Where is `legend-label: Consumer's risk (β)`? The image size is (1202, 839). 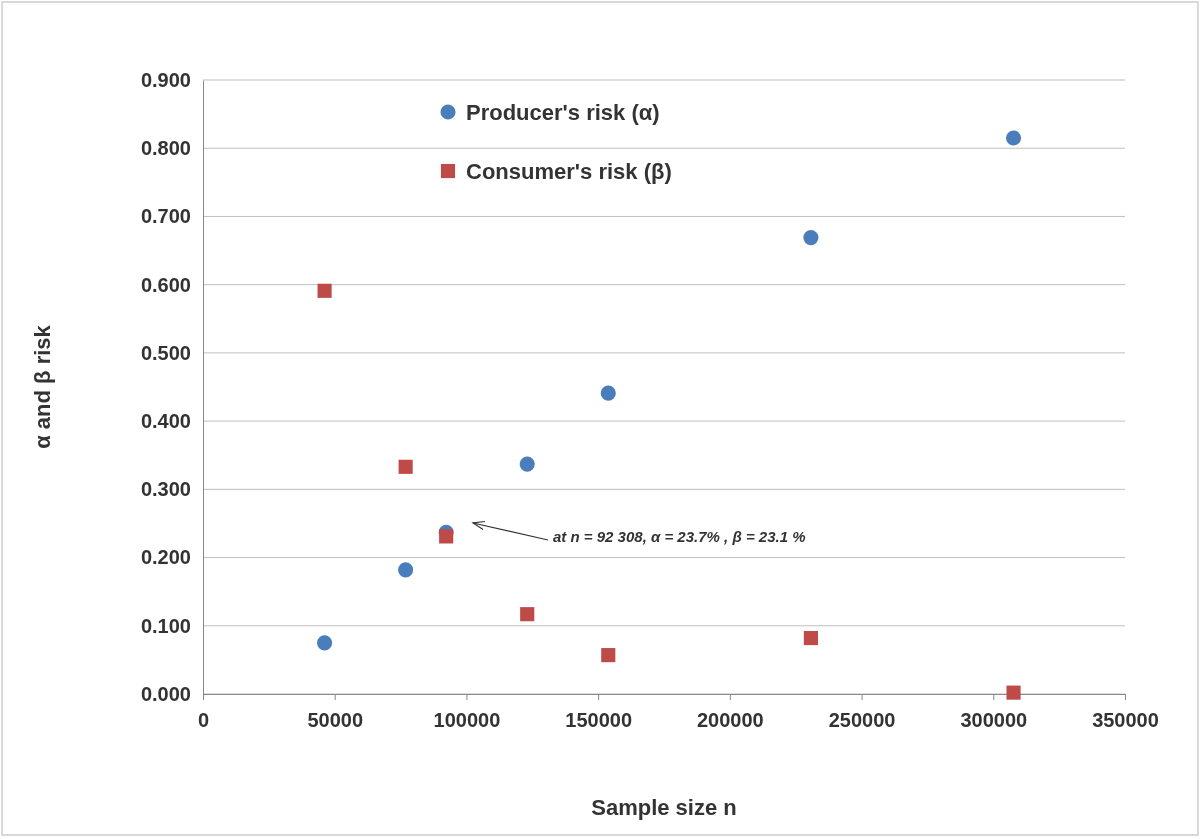 legend-label: Consumer's risk (β) is located at coordinates (569, 171).